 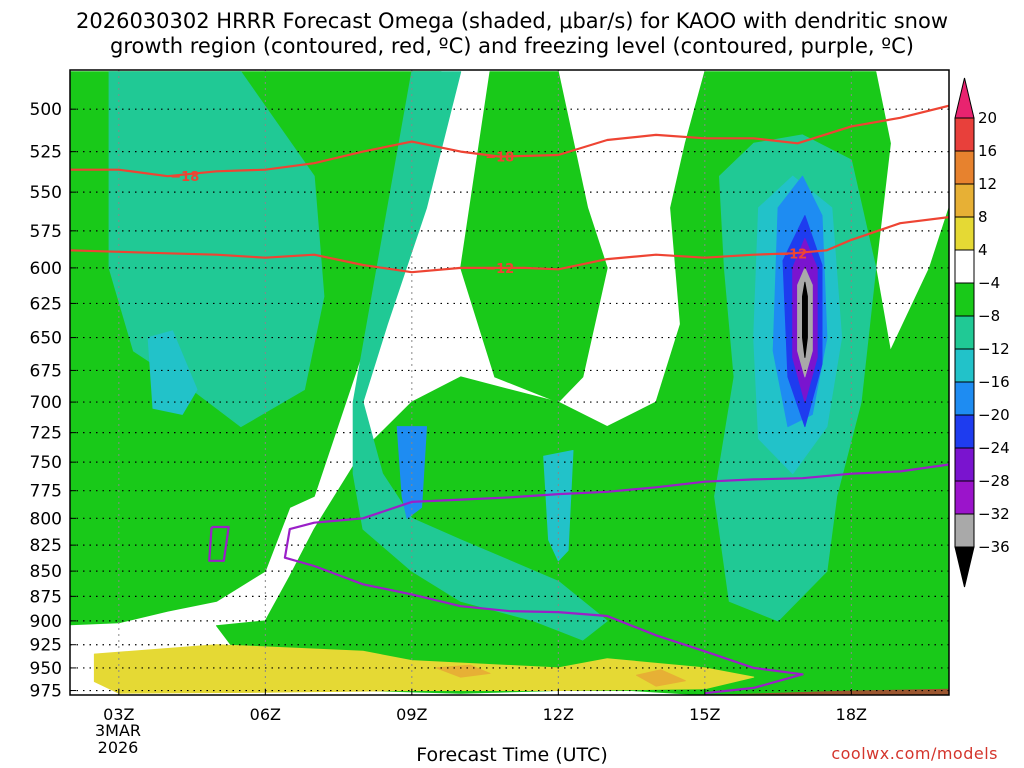 What do you see at coordinates (485, 706) in the screenshot?
I see `x-axis: 03Z 06Z 09Z 12Z 15Z 18Z` at bounding box center [485, 706].